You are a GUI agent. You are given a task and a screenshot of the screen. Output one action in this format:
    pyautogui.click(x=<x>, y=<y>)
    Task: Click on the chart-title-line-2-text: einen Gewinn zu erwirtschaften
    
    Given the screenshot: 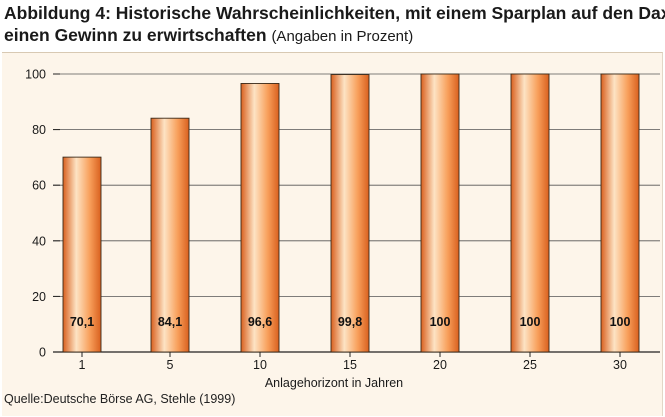 What is the action you would take?
    pyautogui.click(x=135, y=35)
    